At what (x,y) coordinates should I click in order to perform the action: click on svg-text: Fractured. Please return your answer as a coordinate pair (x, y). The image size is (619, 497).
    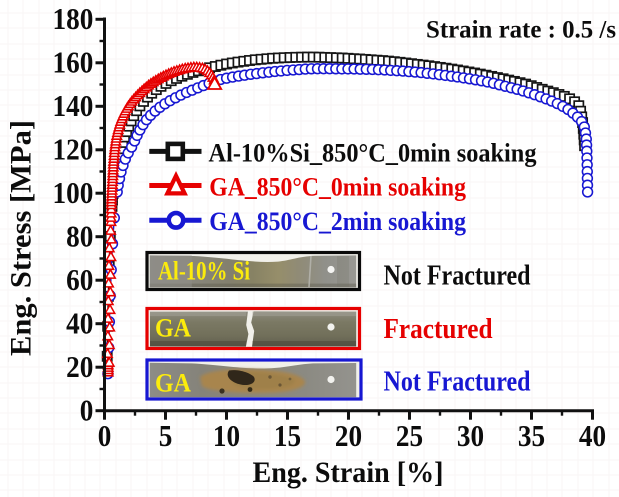
    Looking at the image, I should click on (438, 329).